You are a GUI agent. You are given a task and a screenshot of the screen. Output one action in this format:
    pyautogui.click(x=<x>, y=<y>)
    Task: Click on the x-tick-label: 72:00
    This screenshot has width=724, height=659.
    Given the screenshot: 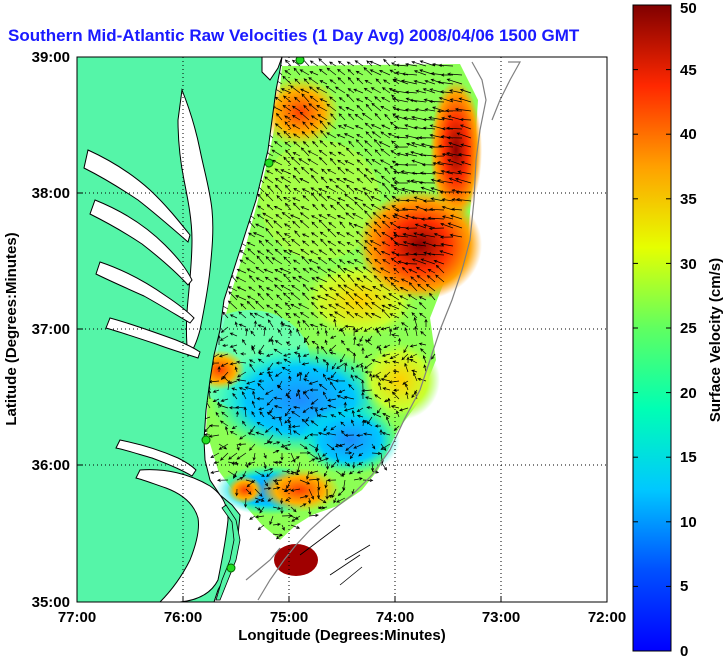 What is the action you would take?
    pyautogui.click(x=607, y=617)
    